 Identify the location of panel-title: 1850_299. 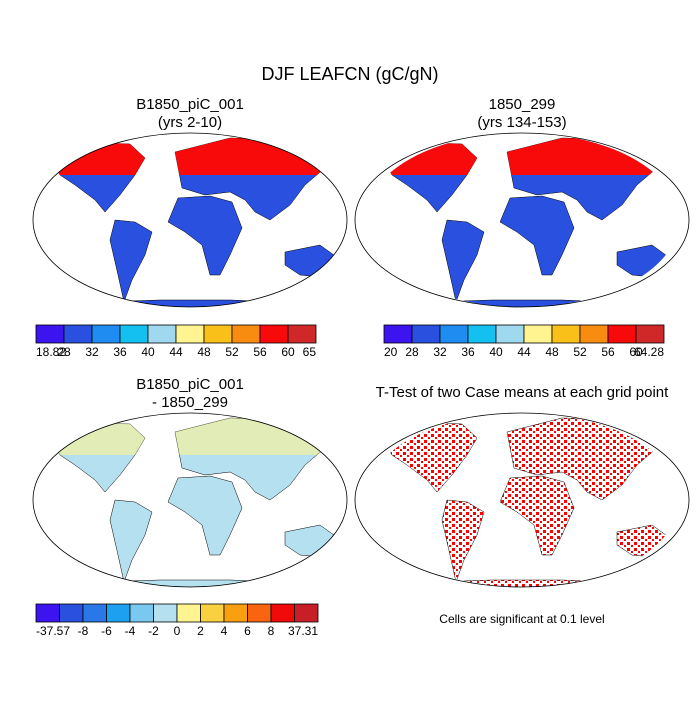
(522, 104).